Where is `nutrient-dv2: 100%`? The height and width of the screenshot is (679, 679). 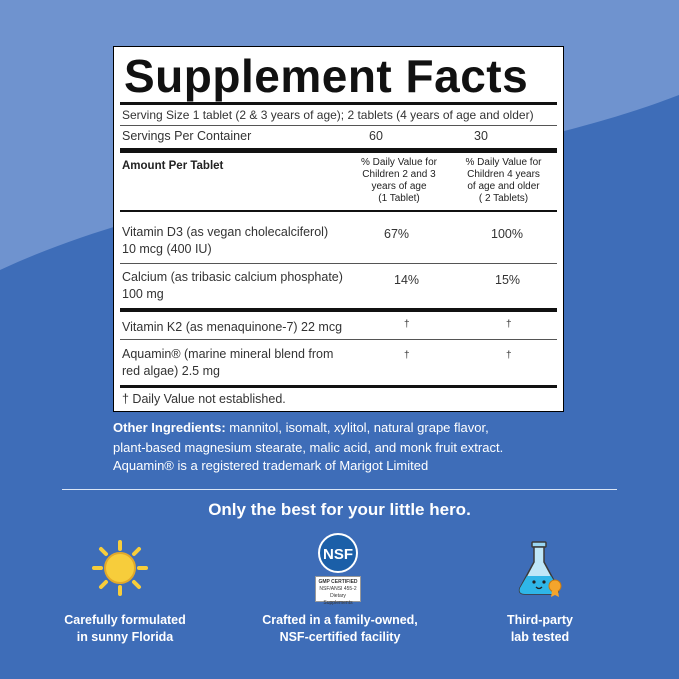 nutrient-dv2: 100% is located at coordinates (507, 234).